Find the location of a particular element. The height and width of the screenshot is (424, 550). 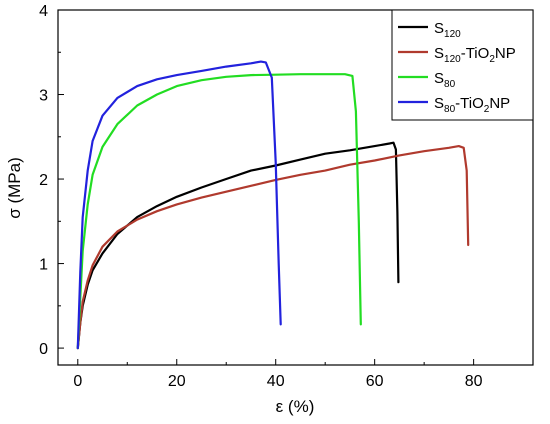

y-tick-label: 3 is located at coordinates (43, 96).